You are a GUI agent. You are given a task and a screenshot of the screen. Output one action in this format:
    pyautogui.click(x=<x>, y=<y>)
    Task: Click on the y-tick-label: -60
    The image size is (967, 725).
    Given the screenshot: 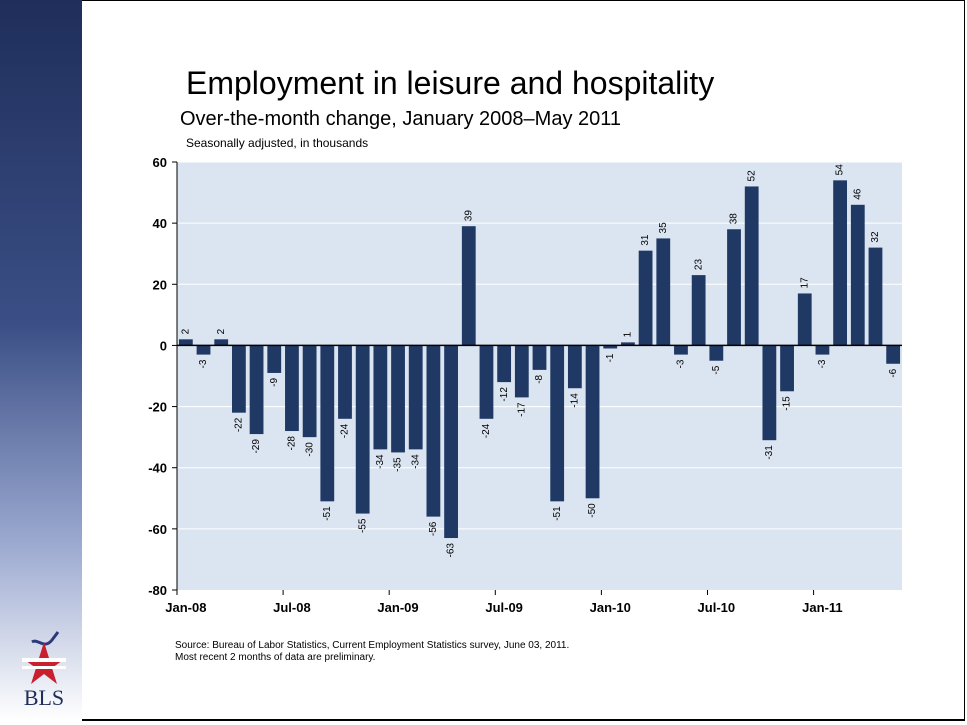 What is the action you would take?
    pyautogui.click(x=157, y=529)
    